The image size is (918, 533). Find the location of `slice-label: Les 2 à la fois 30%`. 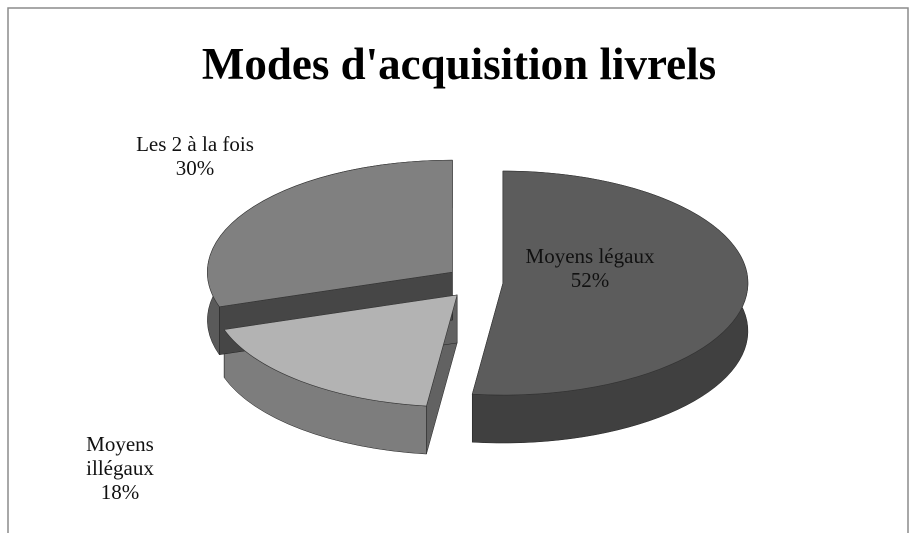

slice-label: Les 2 à la fois 30% is located at coordinates (195, 156).